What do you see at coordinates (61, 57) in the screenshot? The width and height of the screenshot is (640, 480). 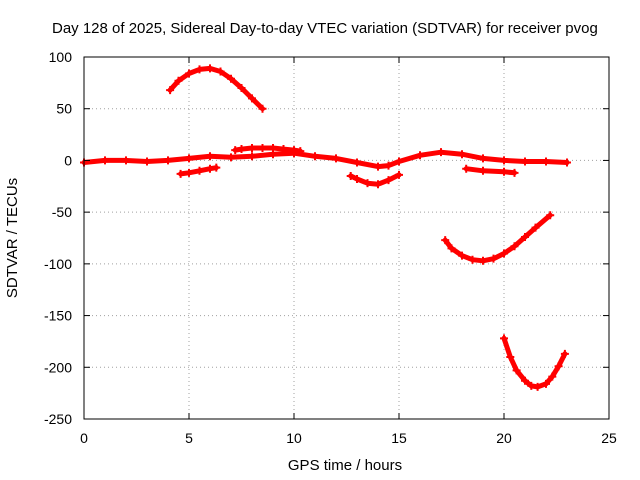 I see `y-tick-label: 100` at bounding box center [61, 57].